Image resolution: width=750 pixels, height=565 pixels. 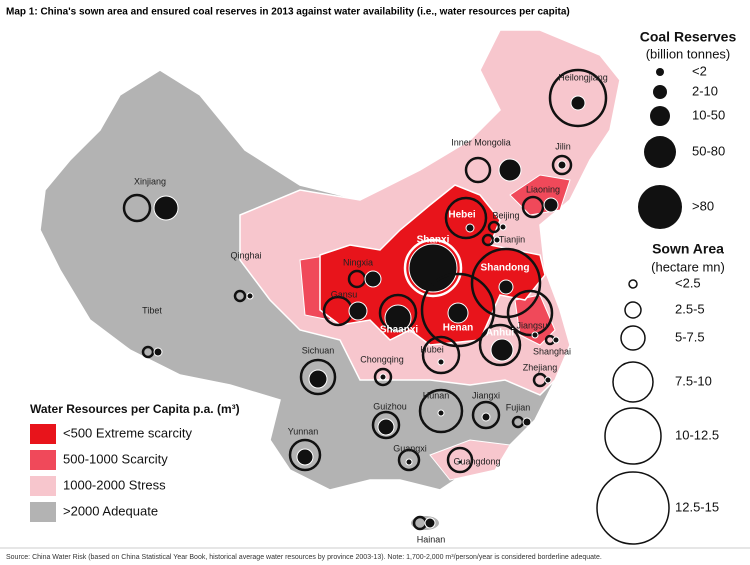 What do you see at coordinates (688, 37) in the screenshot?
I see `coal-legend-title: Coal Reserves` at bounding box center [688, 37].